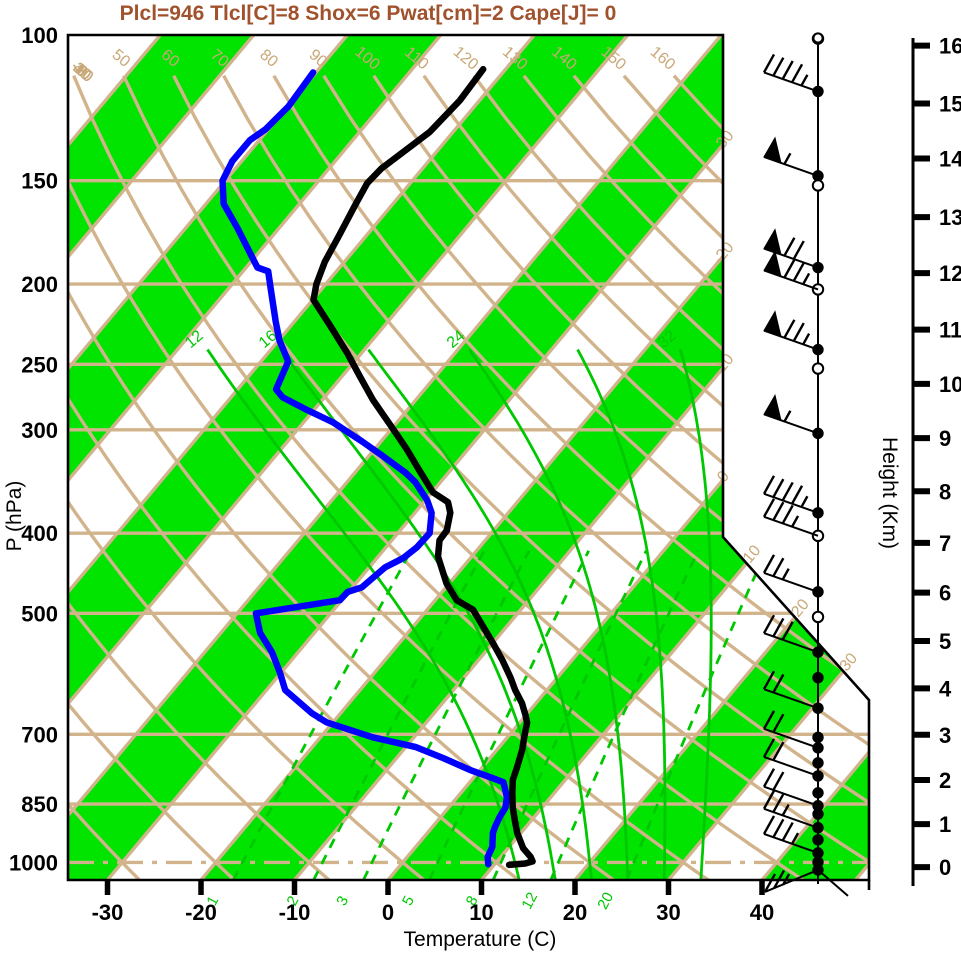  Describe the element at coordinates (945, 641) in the screenshot. I see `height-tick-label: 5` at that location.